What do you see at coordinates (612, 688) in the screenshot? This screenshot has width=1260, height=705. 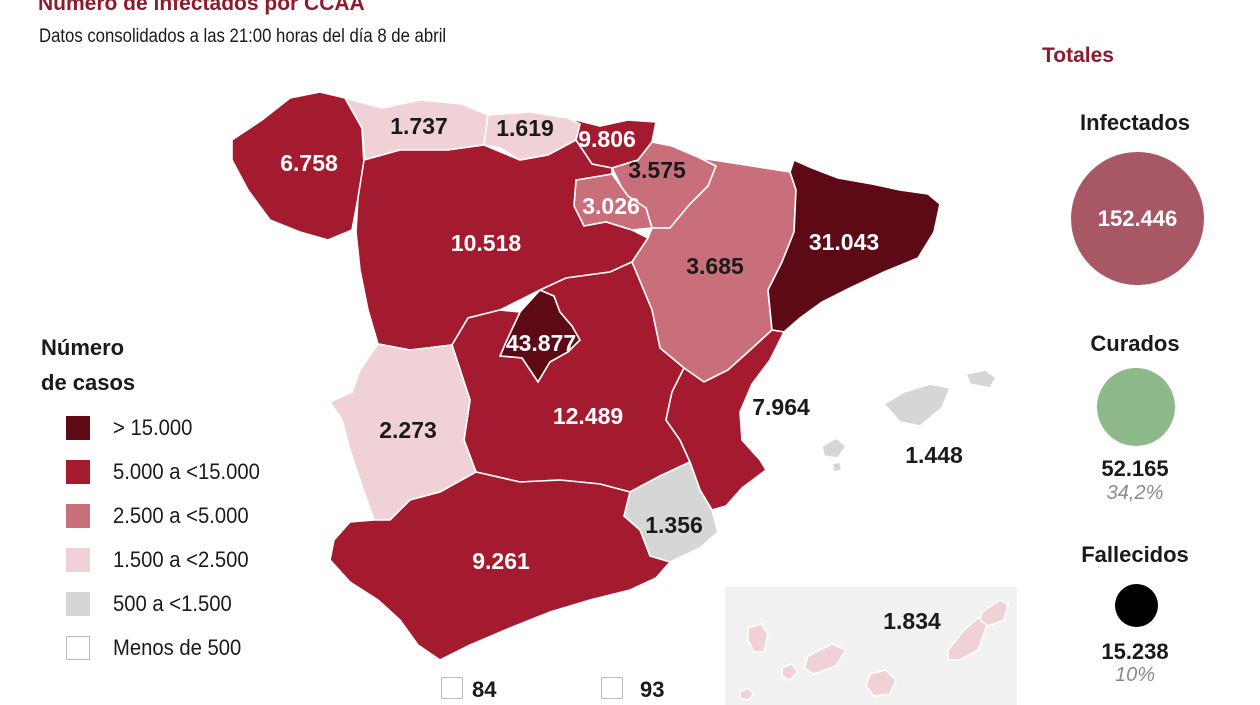 I see `melilla-swatch` at bounding box center [612, 688].